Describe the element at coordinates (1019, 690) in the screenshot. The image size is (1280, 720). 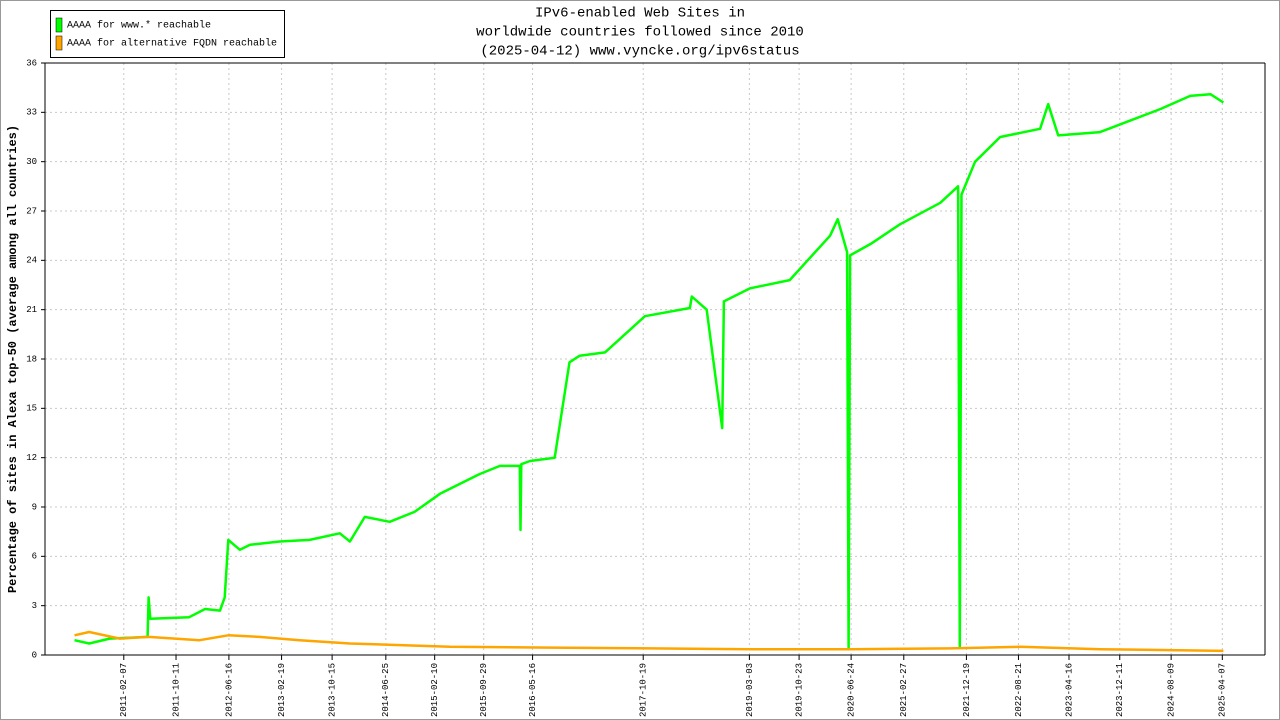
I see `x-tick-label: 2022-08-21` at that location.